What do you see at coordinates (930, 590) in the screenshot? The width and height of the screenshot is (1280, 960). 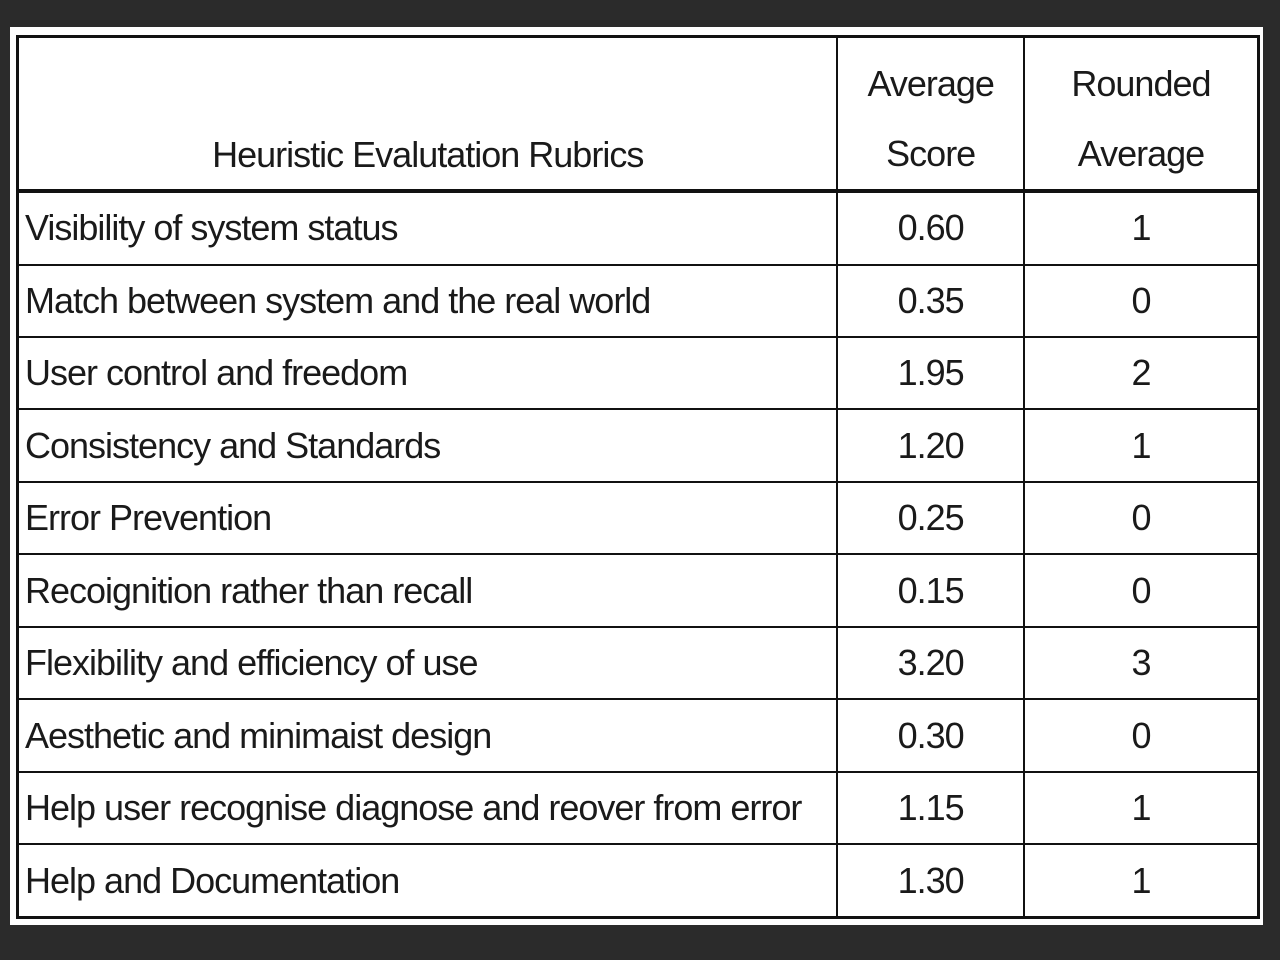 I see `average-score-cell: 0.15` at bounding box center [930, 590].